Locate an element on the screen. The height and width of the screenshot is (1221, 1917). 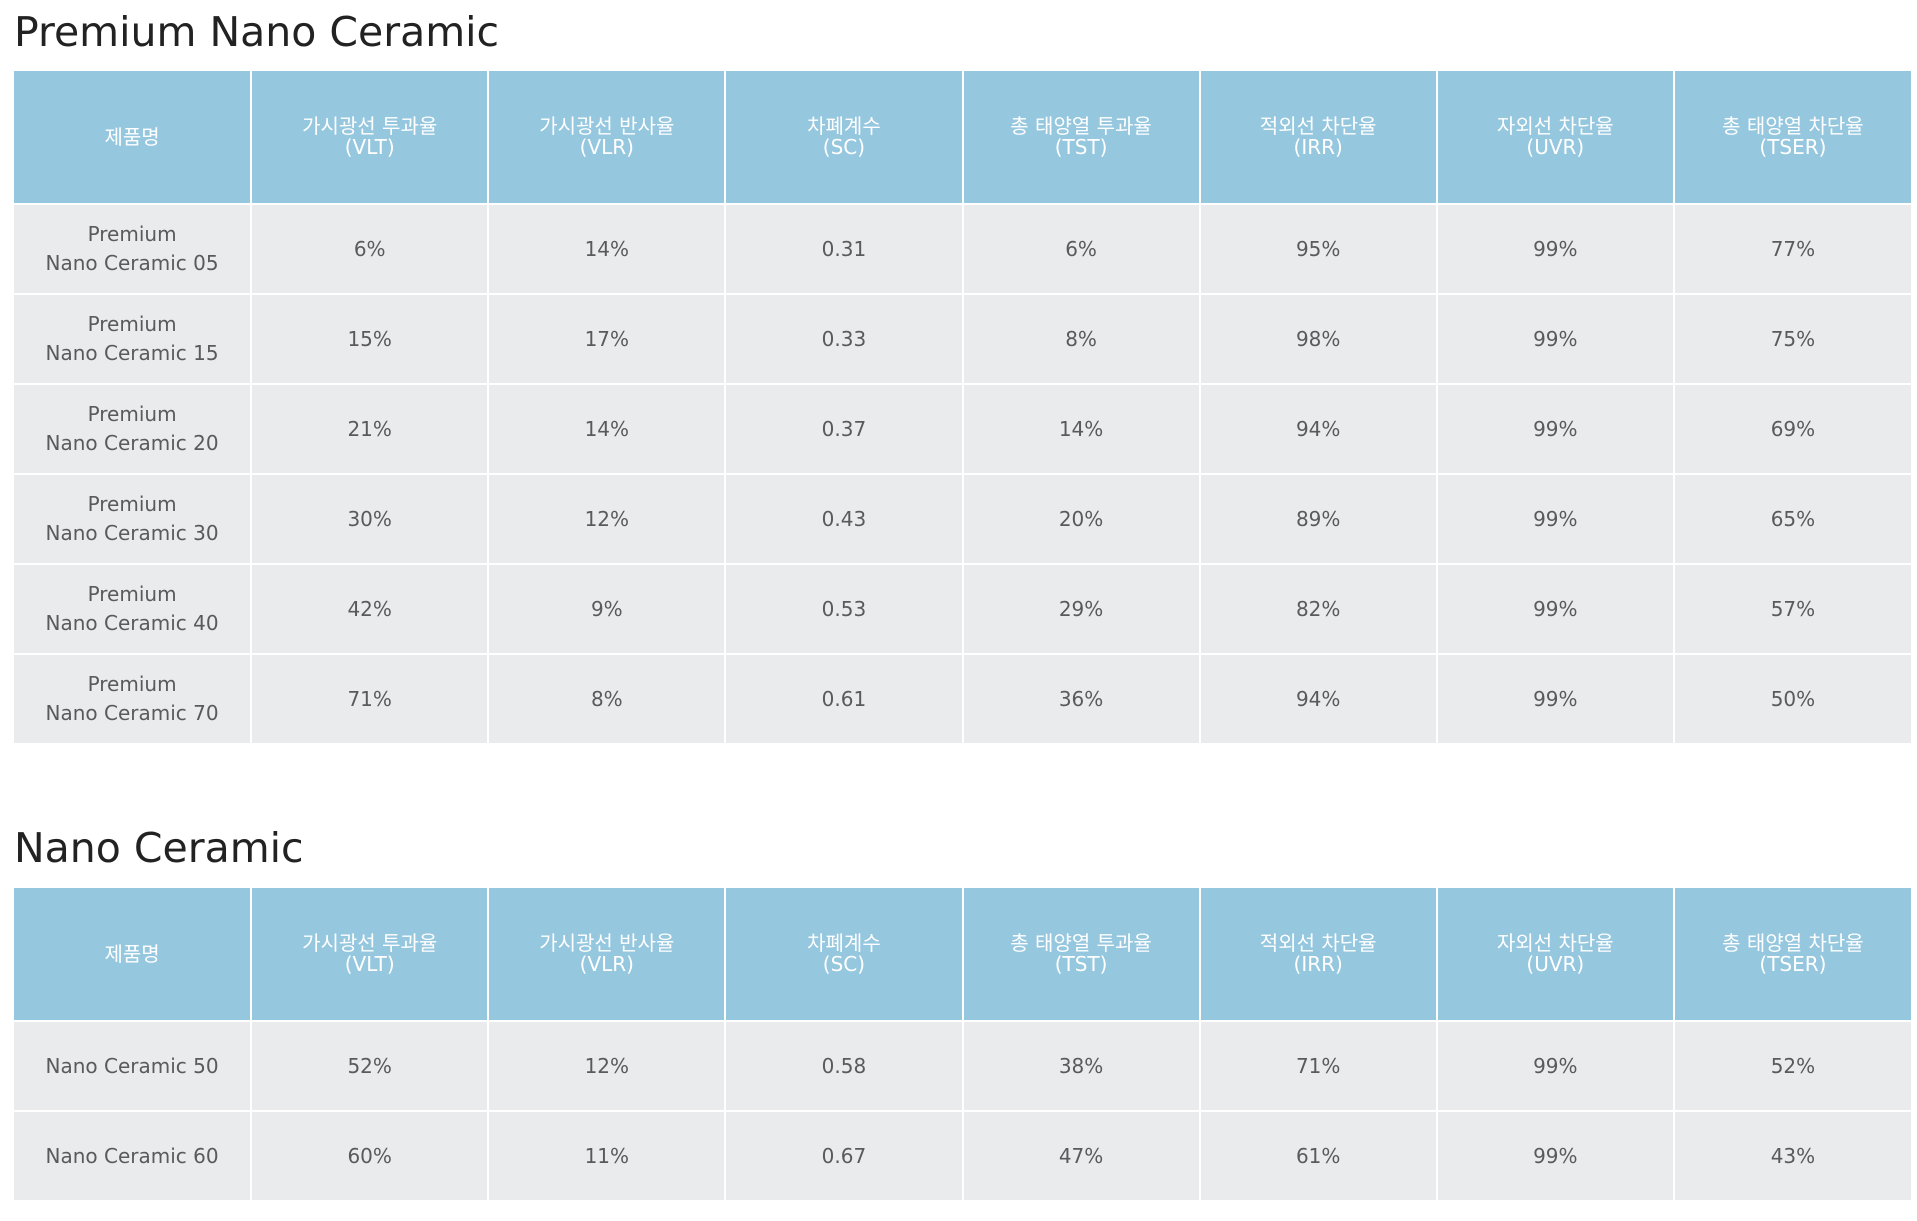
column-header-abbr: (TST) is located at coordinates (1081, 964).